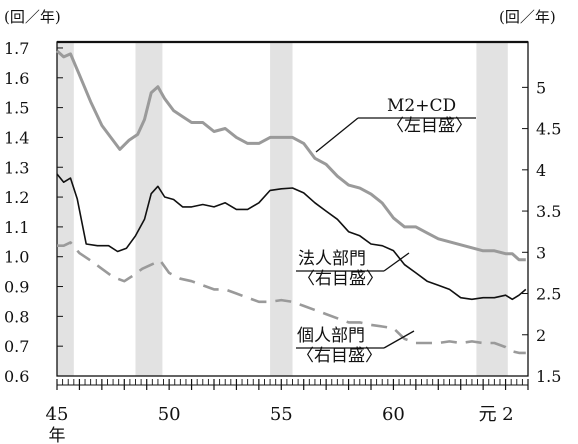  What do you see at coordinates (548, 294) in the screenshot?
I see `right-tick-label: 2.5` at bounding box center [548, 294].